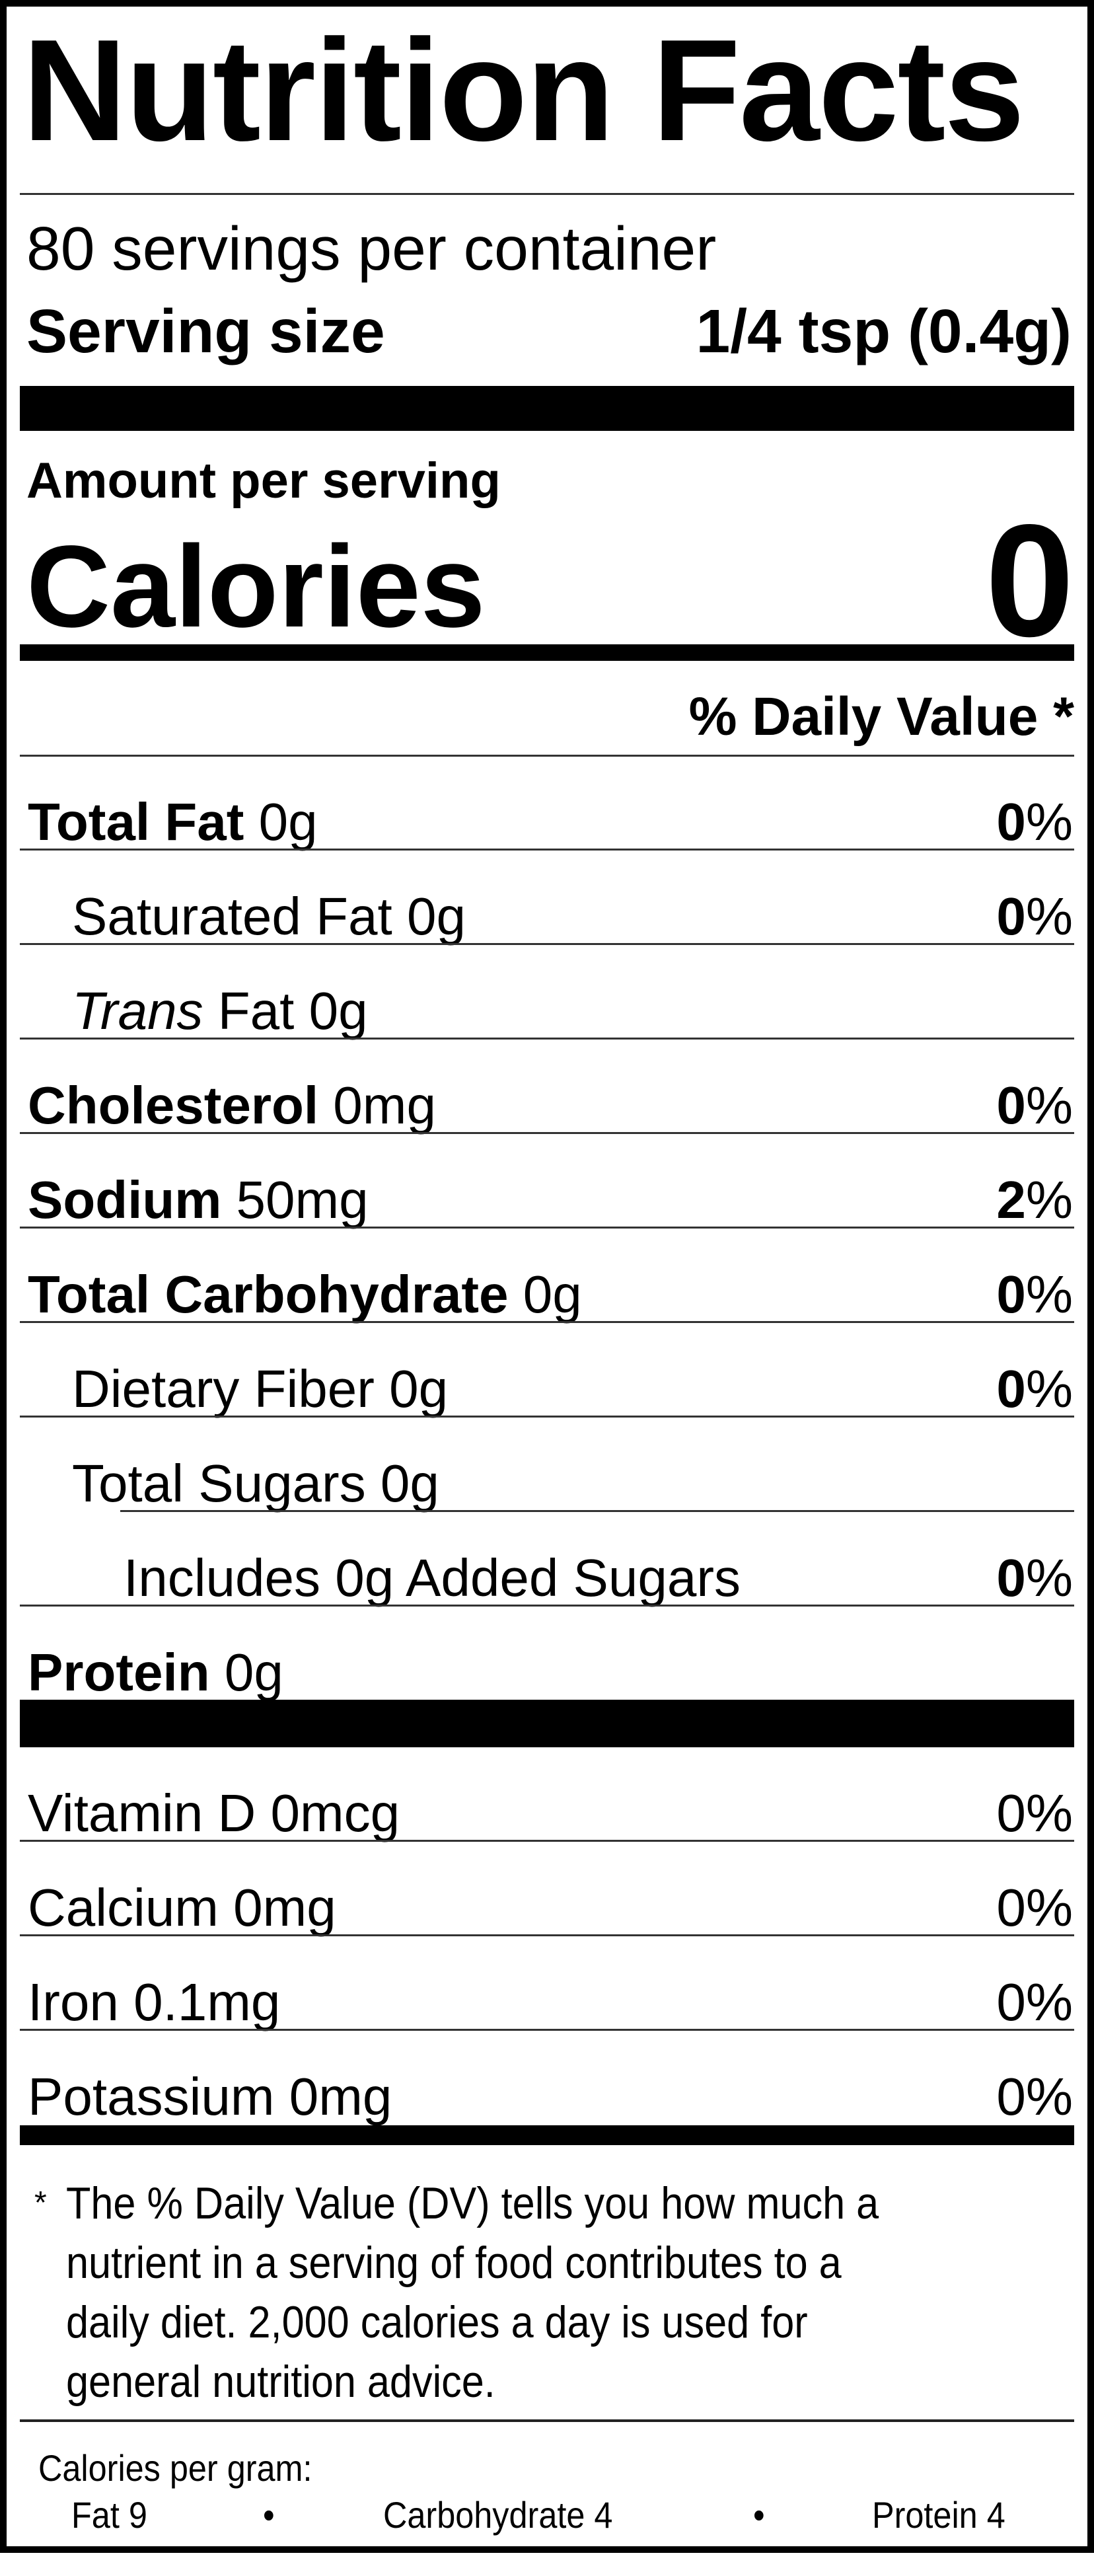 Image resolution: width=1094 pixels, height=2576 pixels. Describe the element at coordinates (174, 1105) in the screenshot. I see `nutrient-name: Cholesterol` at that location.